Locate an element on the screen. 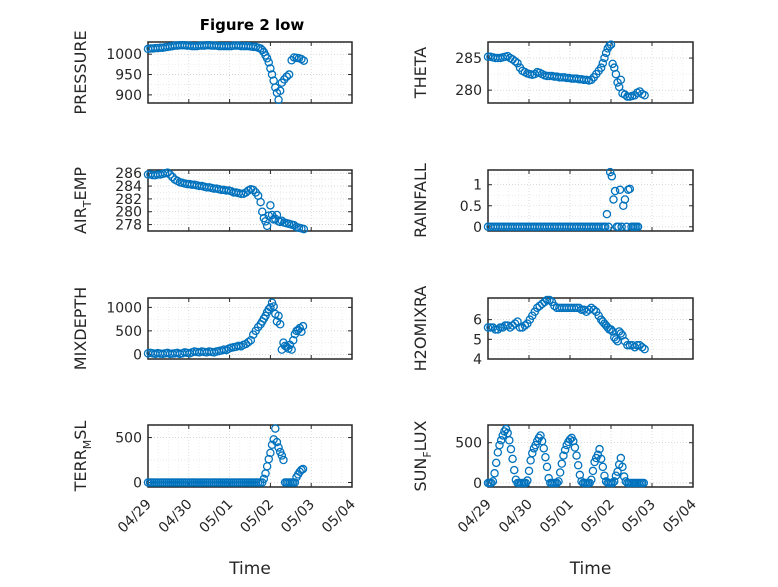  y-label-rest: EMP is located at coordinates (80, 184).